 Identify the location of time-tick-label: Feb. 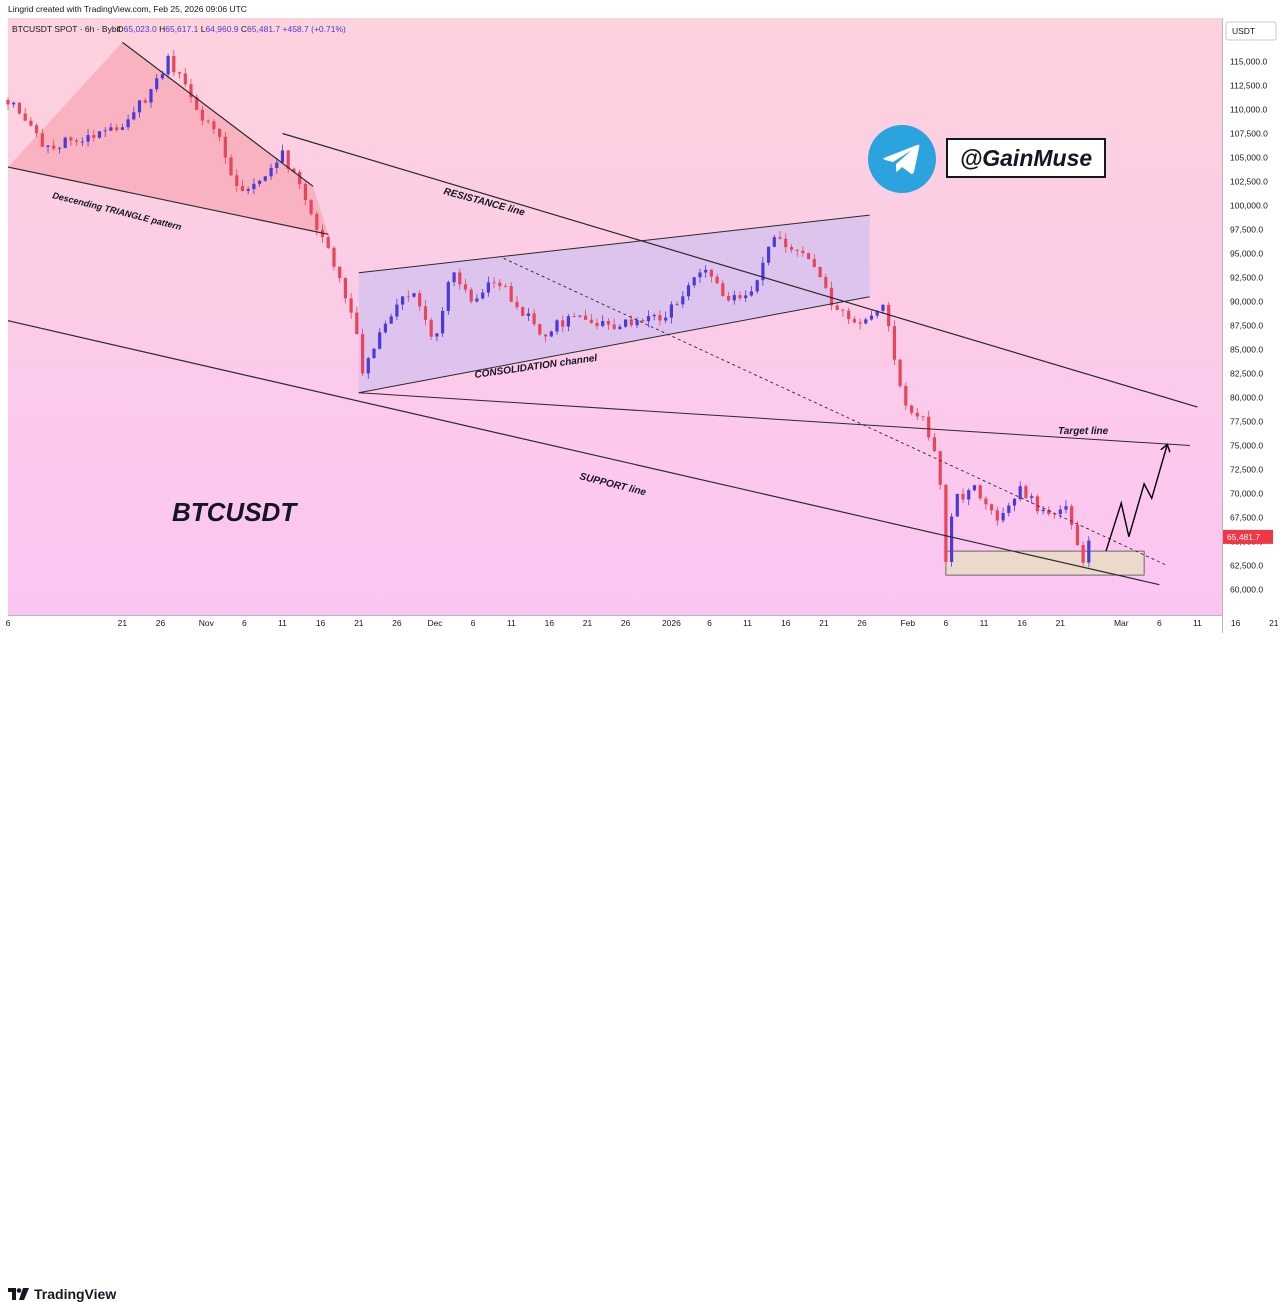
(907, 623).